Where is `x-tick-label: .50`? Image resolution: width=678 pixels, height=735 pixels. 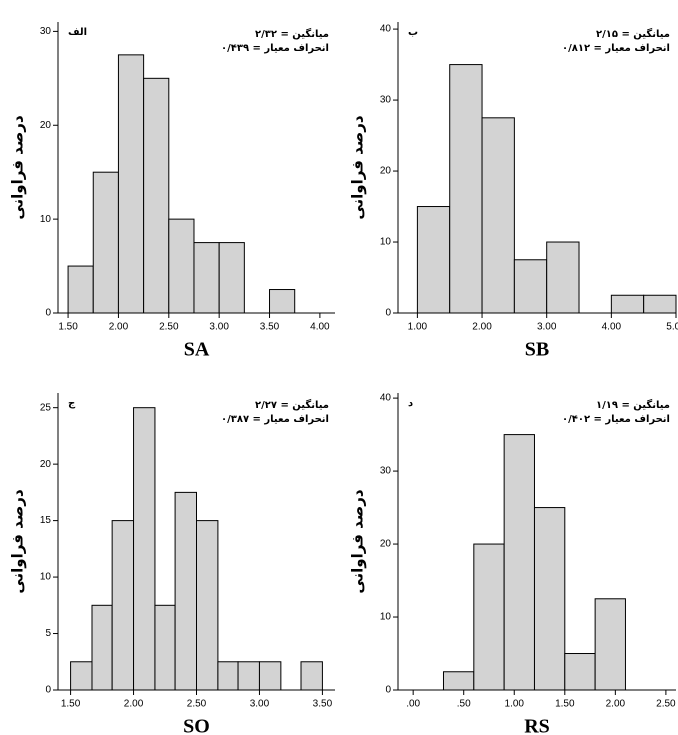 x-tick-label: .50 is located at coordinates (464, 704).